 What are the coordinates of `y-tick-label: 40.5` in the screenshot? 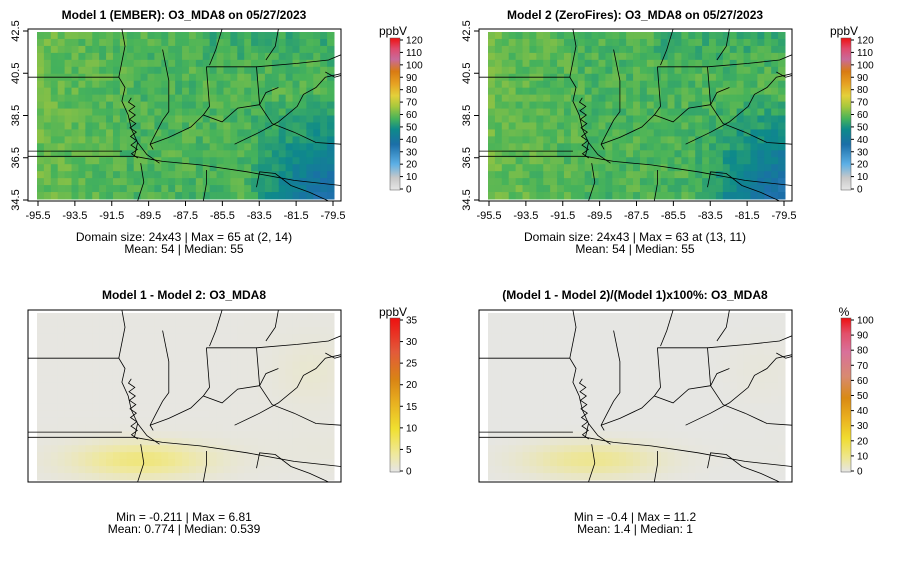 It's located at (16, 73).